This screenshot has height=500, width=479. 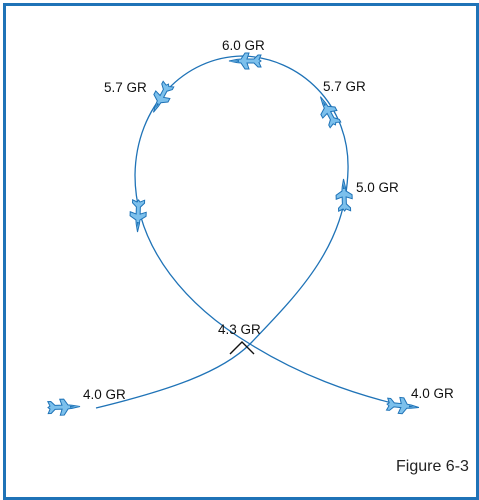 What do you see at coordinates (104, 394) in the screenshot?
I see `label-entry-g: 4.0 GR` at bounding box center [104, 394].